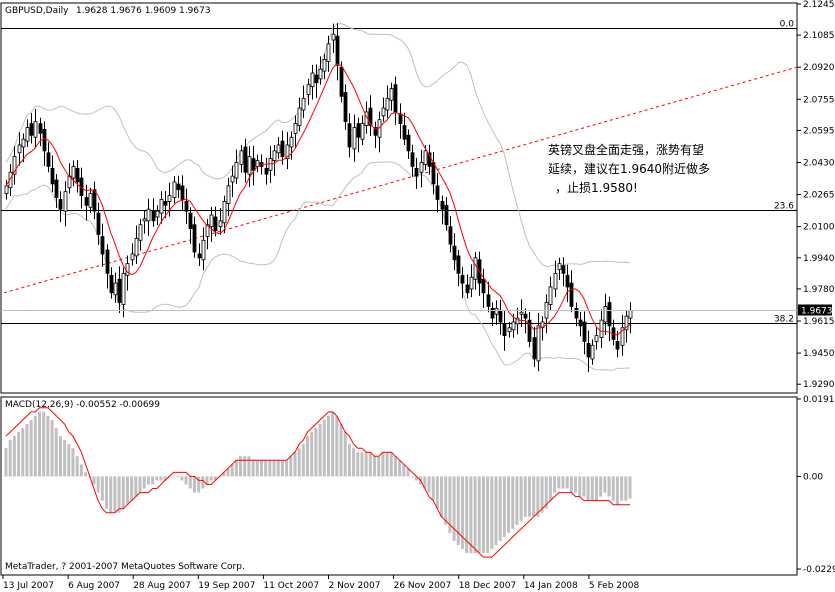 This screenshot has height=592, width=835. I want to click on macd-tick-label: 0.00, so click(813, 477).